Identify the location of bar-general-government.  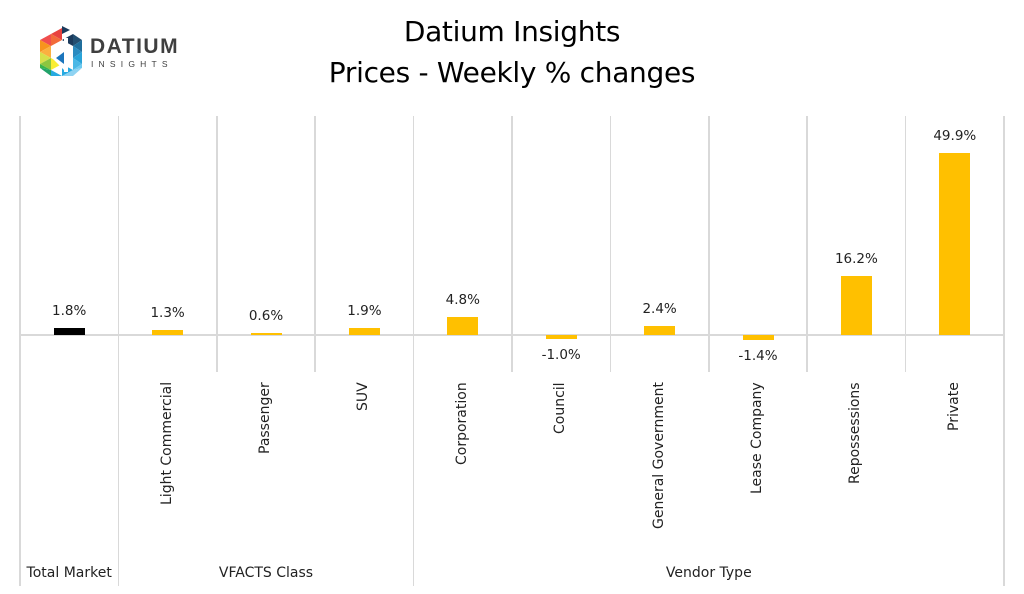
(660, 330).